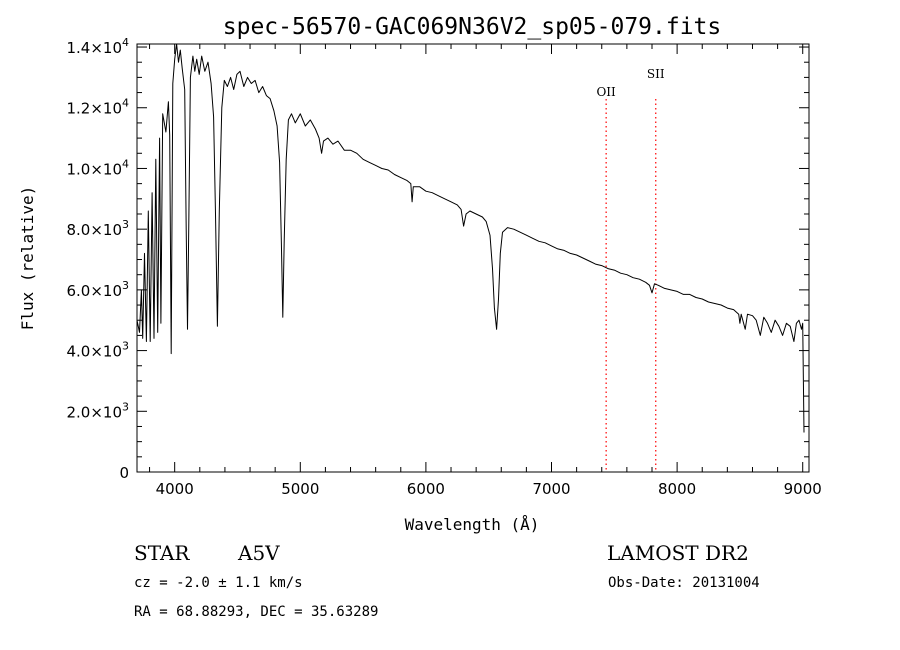  Describe the element at coordinates (256, 612) in the screenshot. I see `coordinates-text: RA = 68.88293, DEC = 35.63289` at that location.